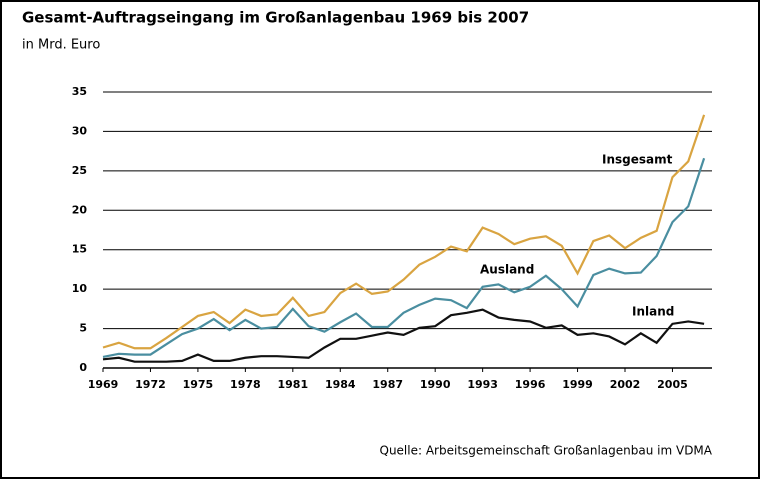 This screenshot has height=481, width=762. What do you see at coordinates (83, 328) in the screenshot?
I see `y-tick-label: 5` at bounding box center [83, 328].